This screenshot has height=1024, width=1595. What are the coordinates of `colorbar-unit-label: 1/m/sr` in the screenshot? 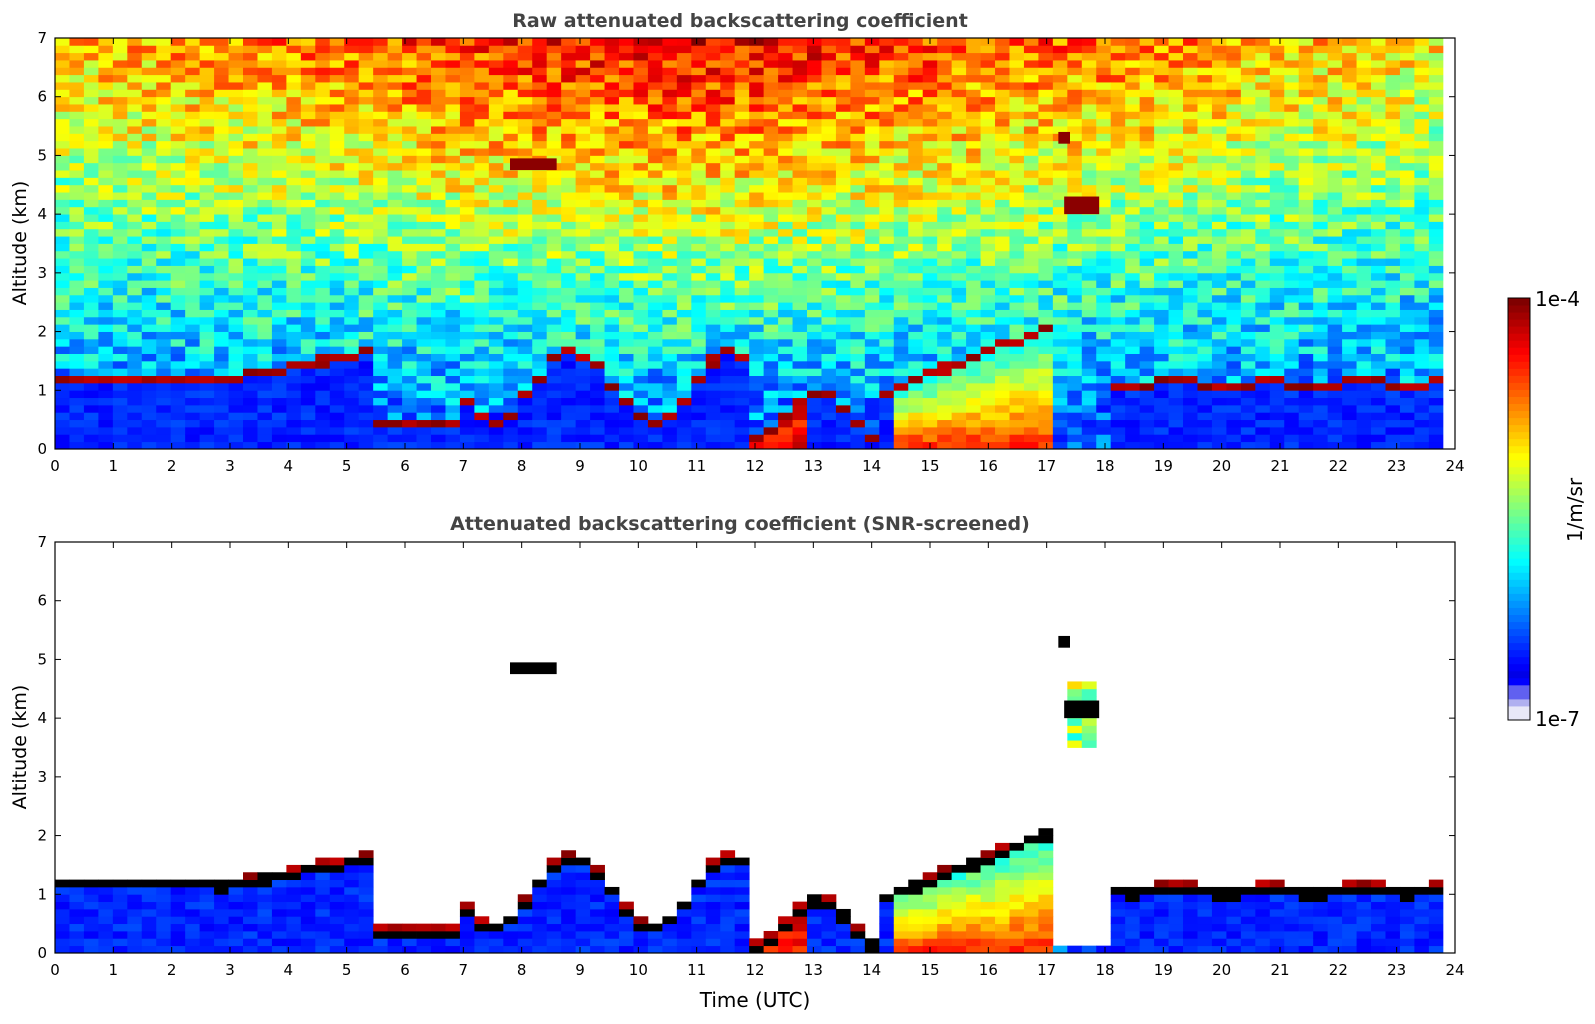 It's located at (1575, 509).